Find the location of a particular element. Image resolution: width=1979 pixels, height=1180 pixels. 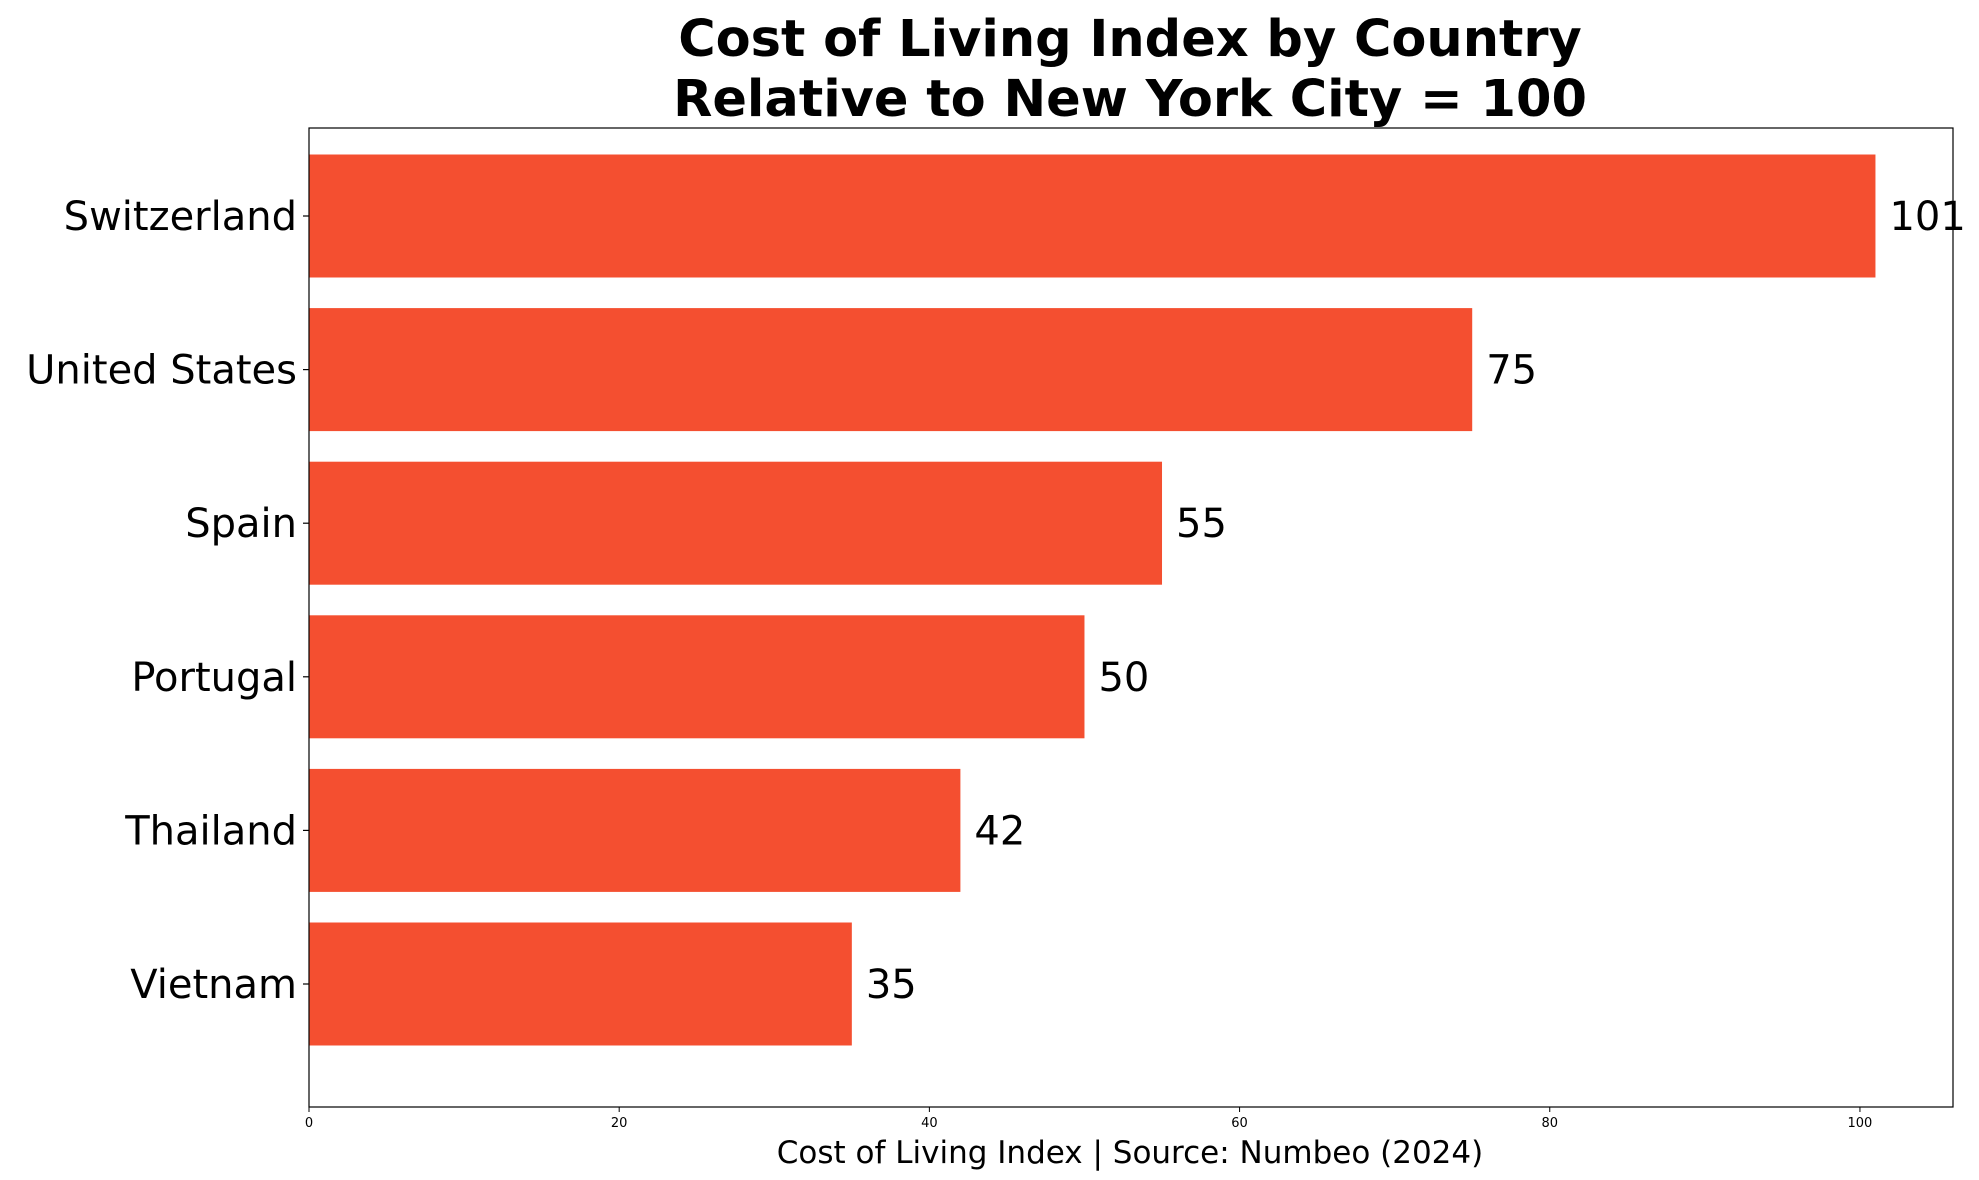

bar-vietnam is located at coordinates (580, 984).